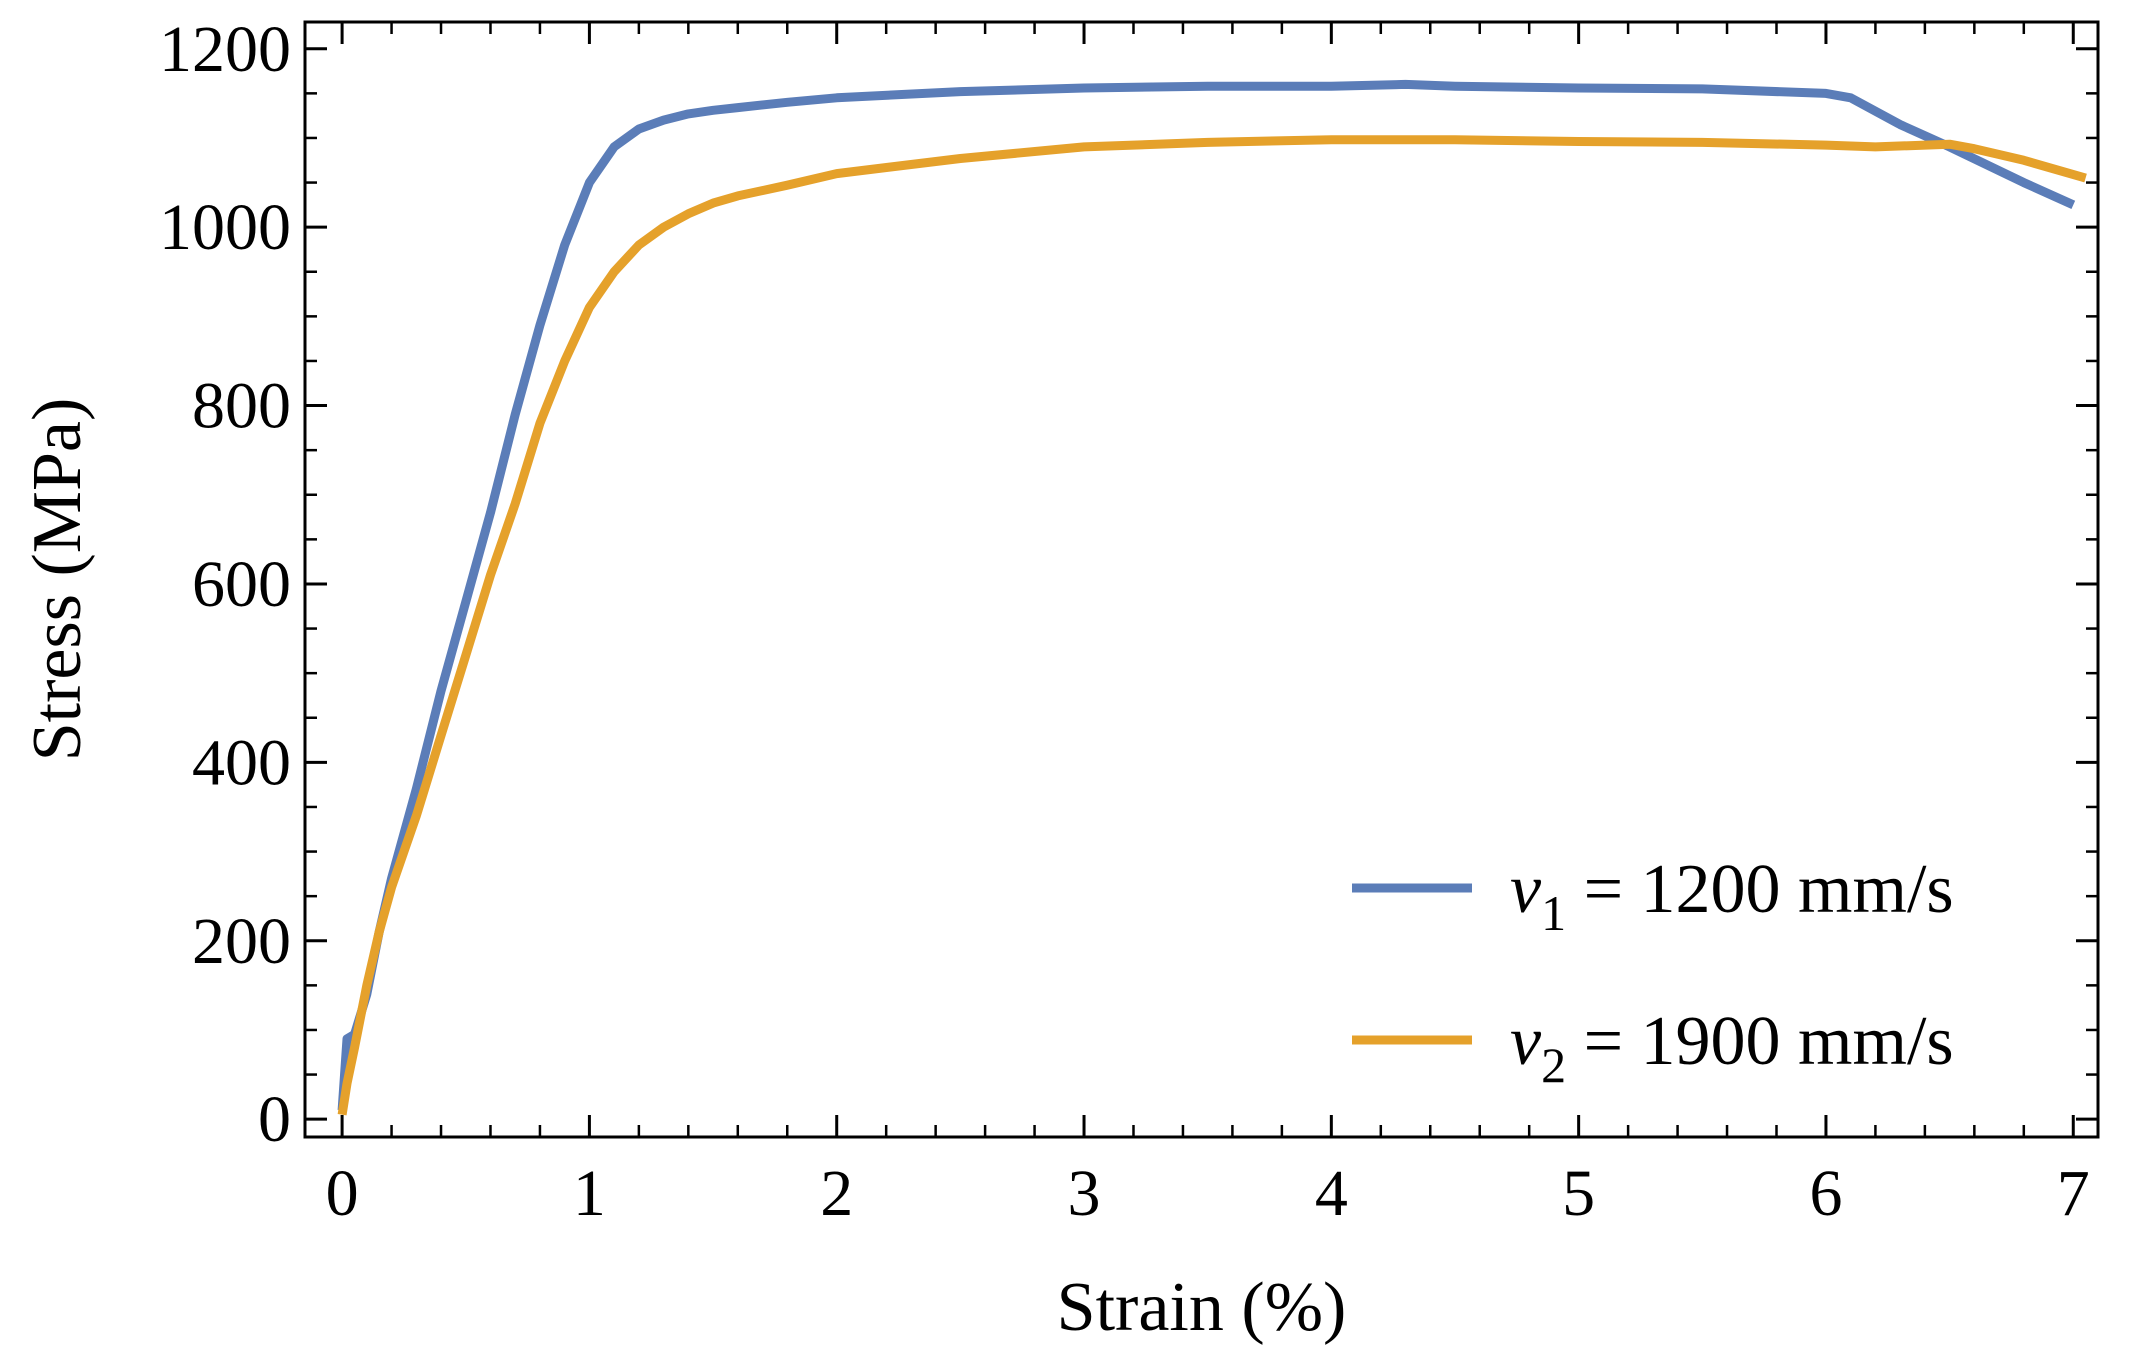 The height and width of the screenshot is (1364, 2132). What do you see at coordinates (342, 1193) in the screenshot?
I see `x-tick-label: 0` at bounding box center [342, 1193].